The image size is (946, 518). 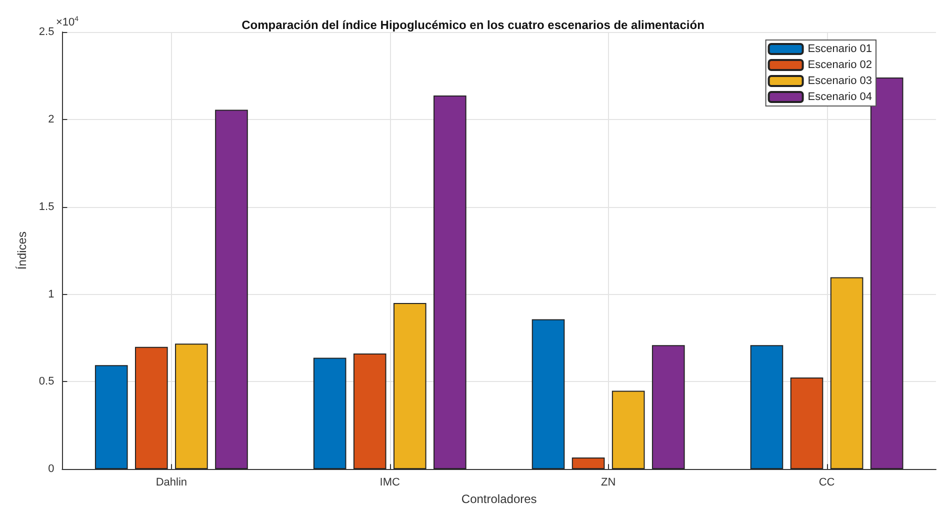 What do you see at coordinates (51, 469) in the screenshot?
I see `y-tick-label: 0` at bounding box center [51, 469].